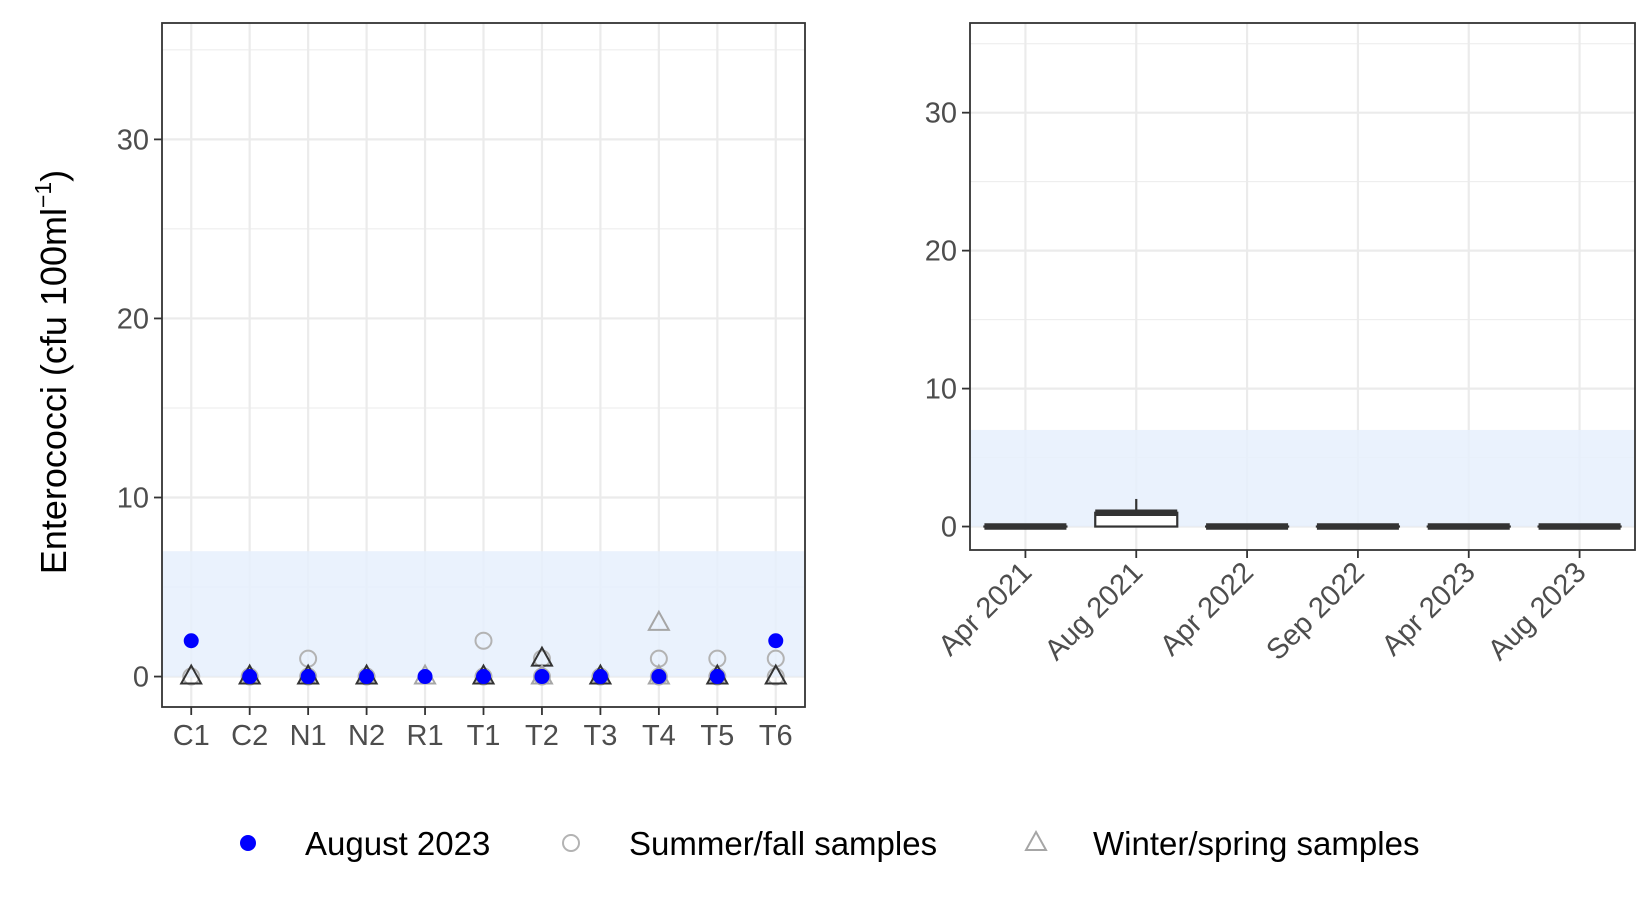 This screenshot has height=900, width=1650. Describe the element at coordinates (308, 677) in the screenshot. I see `august-2023-point-n1` at that location.